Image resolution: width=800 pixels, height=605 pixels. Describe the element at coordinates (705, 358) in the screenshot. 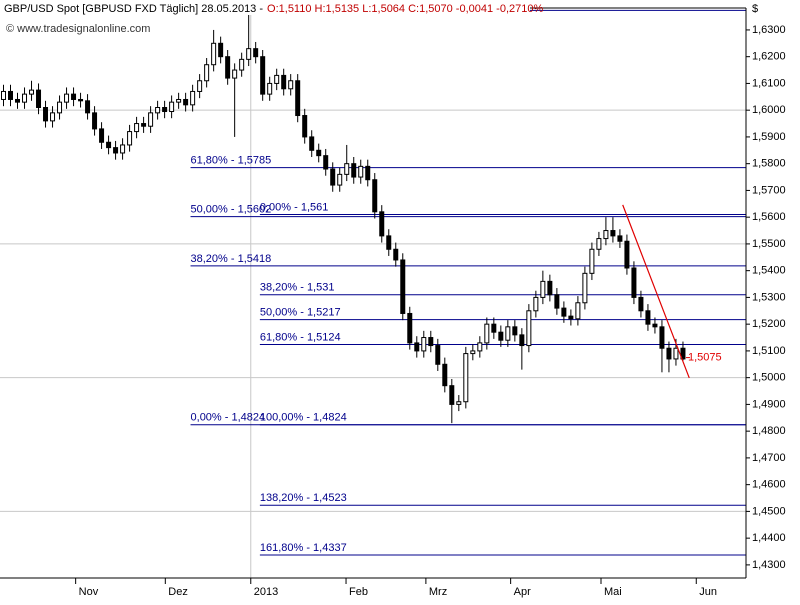

I see `last-price-label: 1,5075` at that location.